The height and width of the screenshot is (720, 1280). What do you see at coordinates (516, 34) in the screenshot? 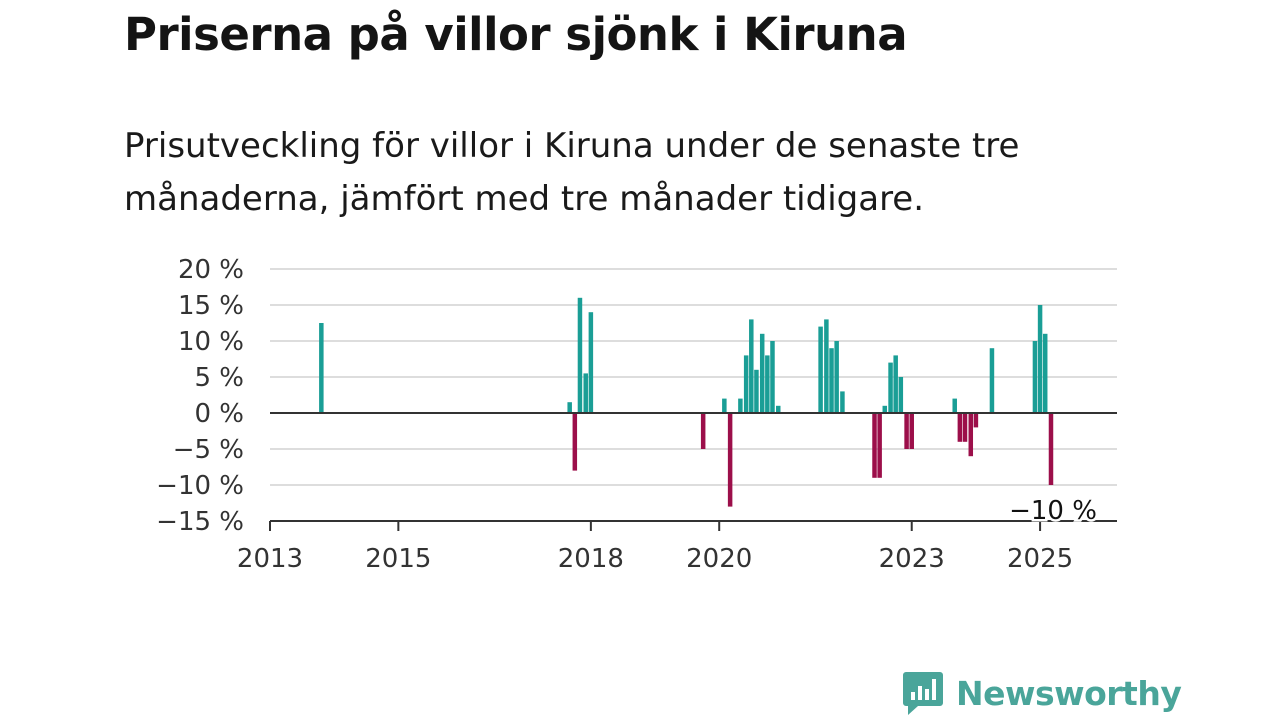
I see `chart-title: Priserna på villor sjönk i Kiruna` at bounding box center [516, 34].